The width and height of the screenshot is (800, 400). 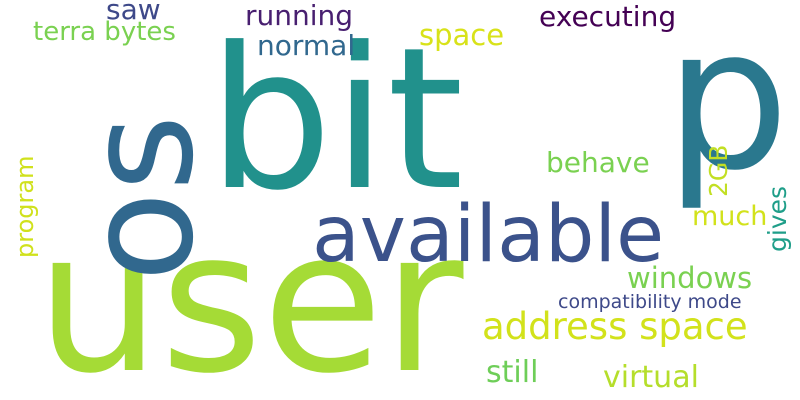 I want to click on word-much: much, so click(x=730, y=216).